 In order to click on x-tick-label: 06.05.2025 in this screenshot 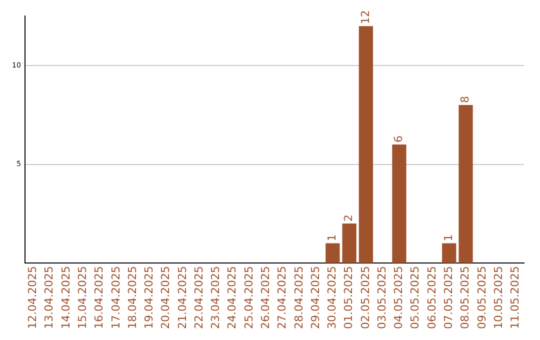, I will do `click(431, 298)`.